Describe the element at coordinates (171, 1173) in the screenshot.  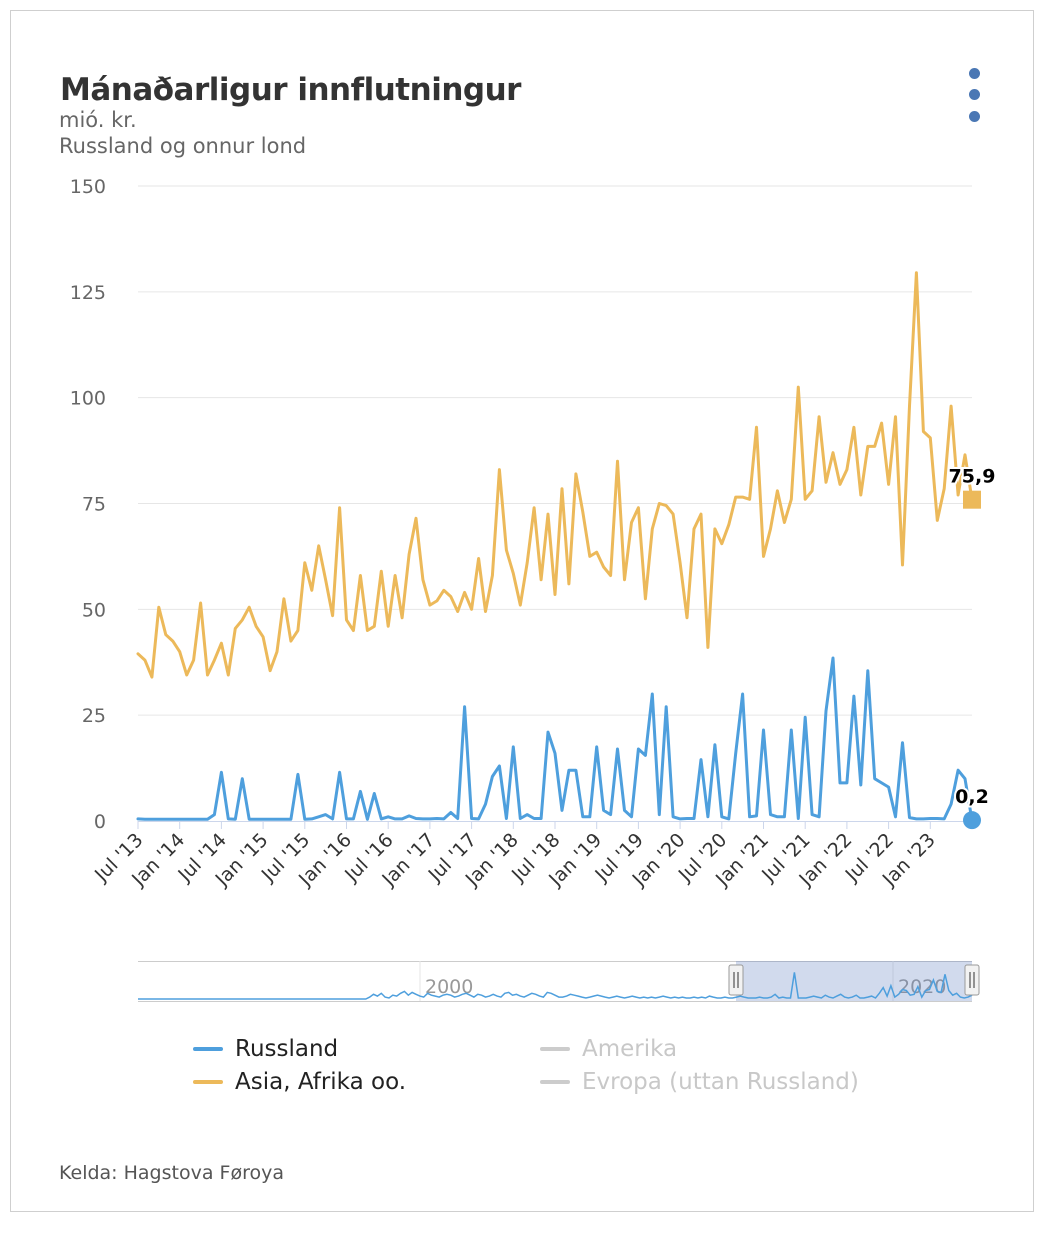
I see `chart-credits: Kelda: Hagstova Føroya` at that location.